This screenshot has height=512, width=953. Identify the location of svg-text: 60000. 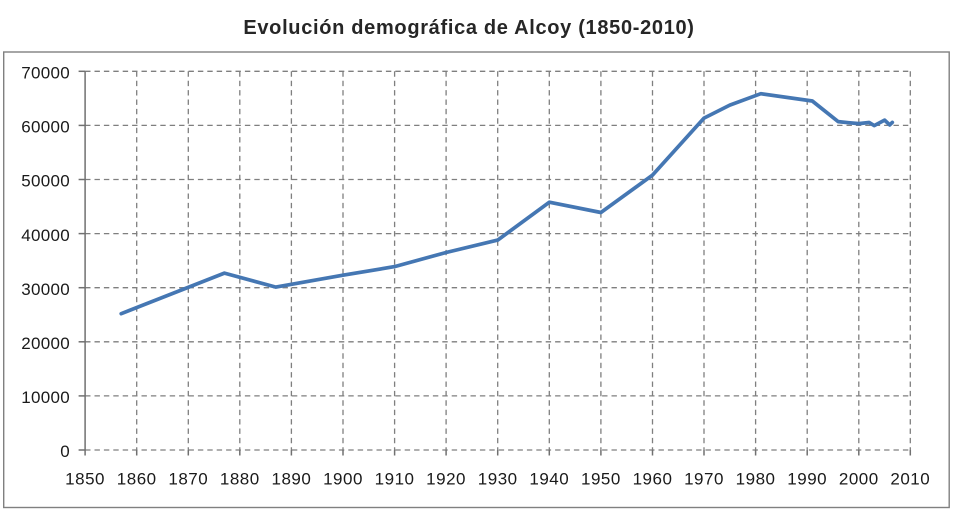
(45, 127).